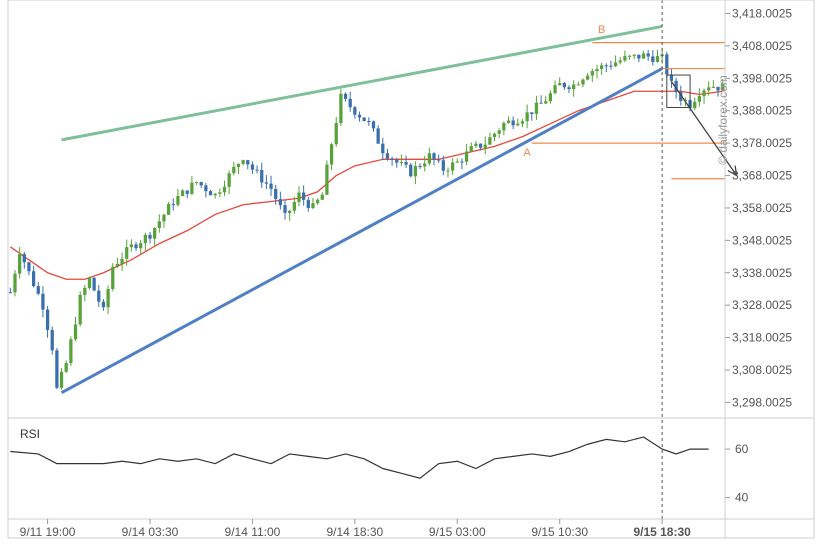  What do you see at coordinates (601, 30) in the screenshot?
I see `point-label: B` at bounding box center [601, 30].